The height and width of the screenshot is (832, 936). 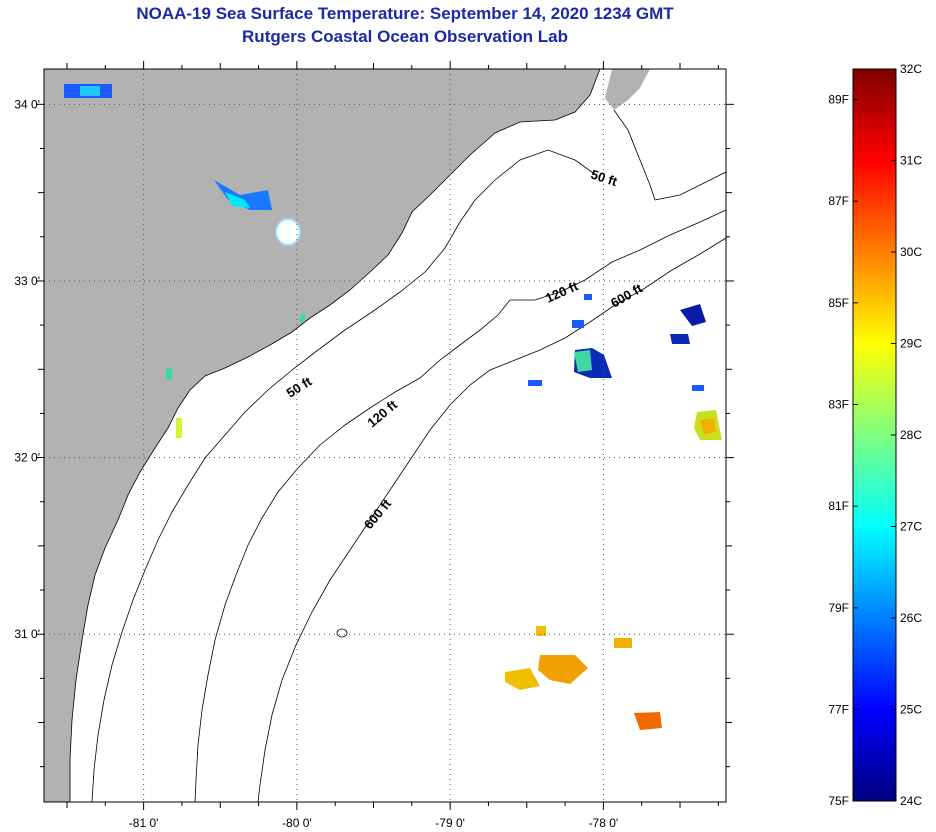 I want to click on colorbar-label-celsius: 32C, so click(x=911, y=69).